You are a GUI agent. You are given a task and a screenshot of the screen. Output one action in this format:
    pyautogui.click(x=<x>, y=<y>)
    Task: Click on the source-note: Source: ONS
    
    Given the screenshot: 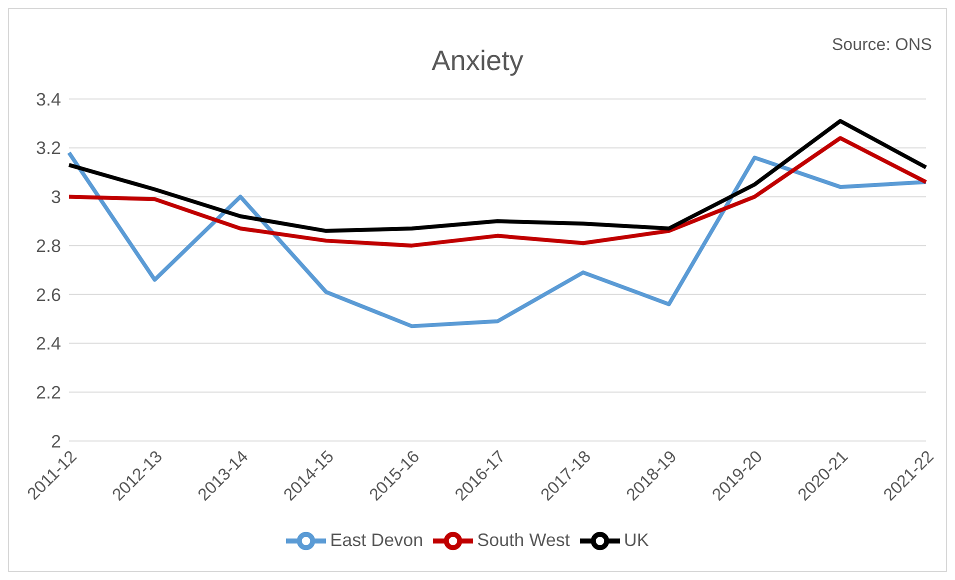 What is the action you would take?
    pyautogui.click(x=882, y=45)
    